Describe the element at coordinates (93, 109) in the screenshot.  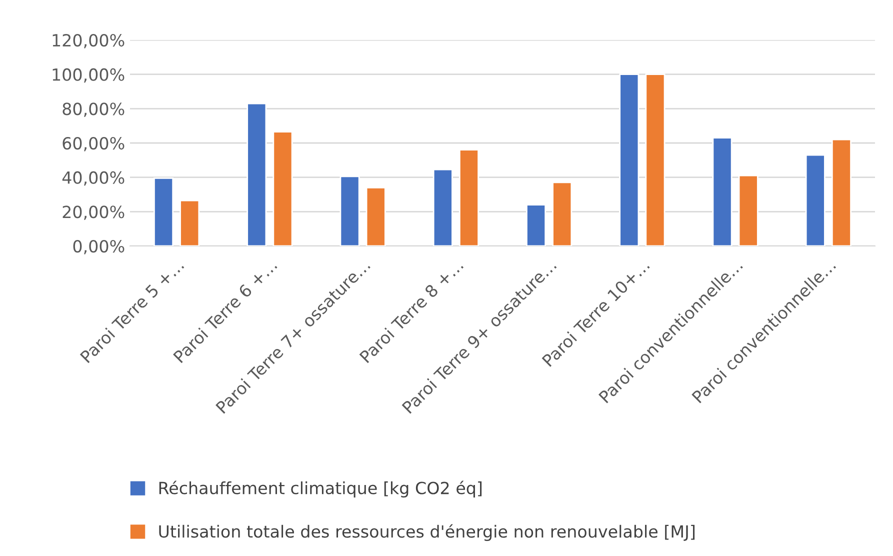
I see `y-tick-label: 80,00%` at that location.